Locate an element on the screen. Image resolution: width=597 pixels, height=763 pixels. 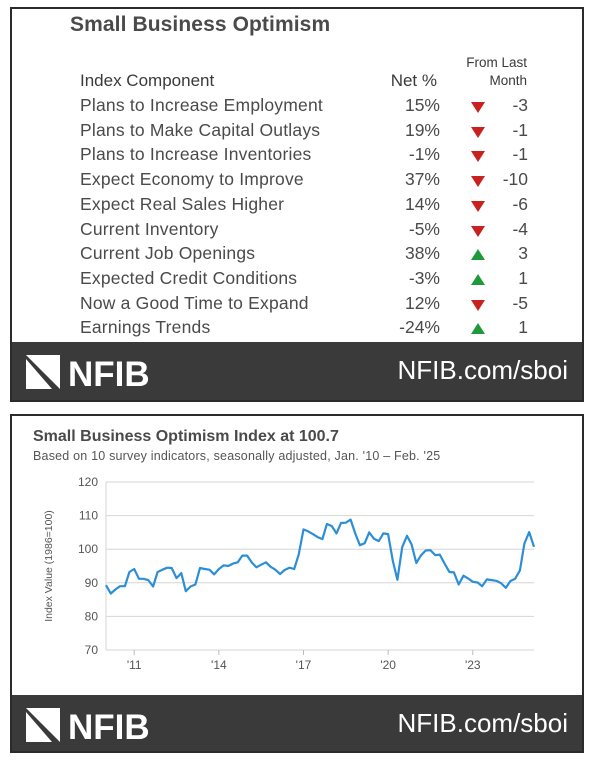
net-percent: 19% is located at coordinates (422, 129).